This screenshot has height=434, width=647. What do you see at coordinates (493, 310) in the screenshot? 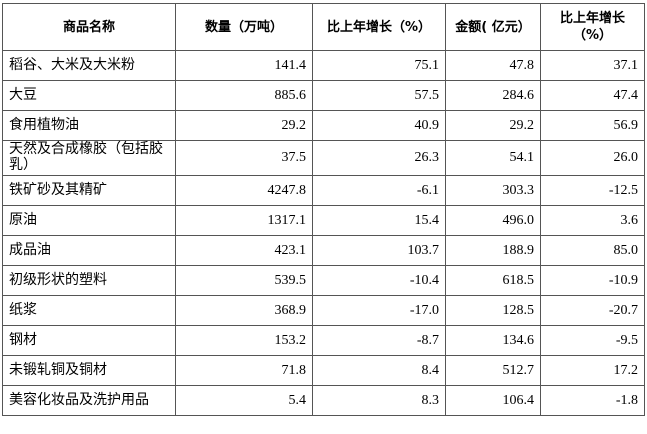
I see `value-cell: 128.5` at bounding box center [493, 310].